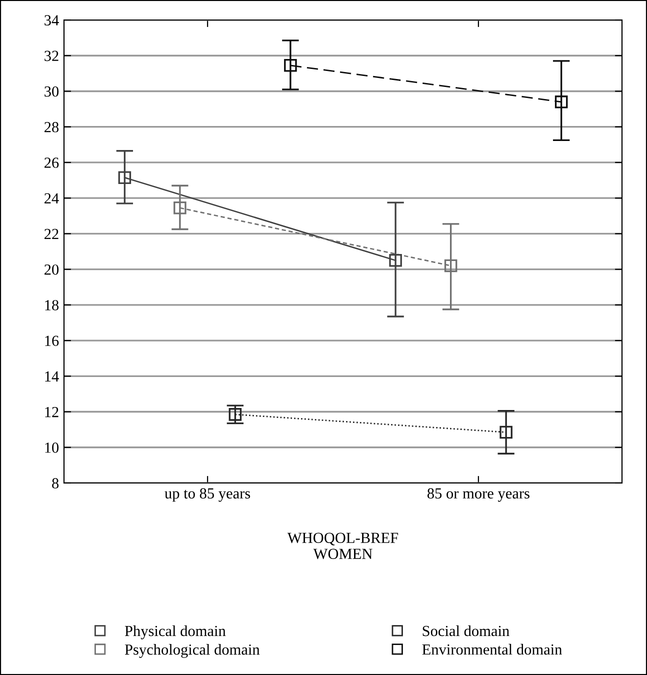 Image resolution: width=647 pixels, height=675 pixels. Describe the element at coordinates (51, 91) in the screenshot. I see `y-tick-label: 30` at that location.